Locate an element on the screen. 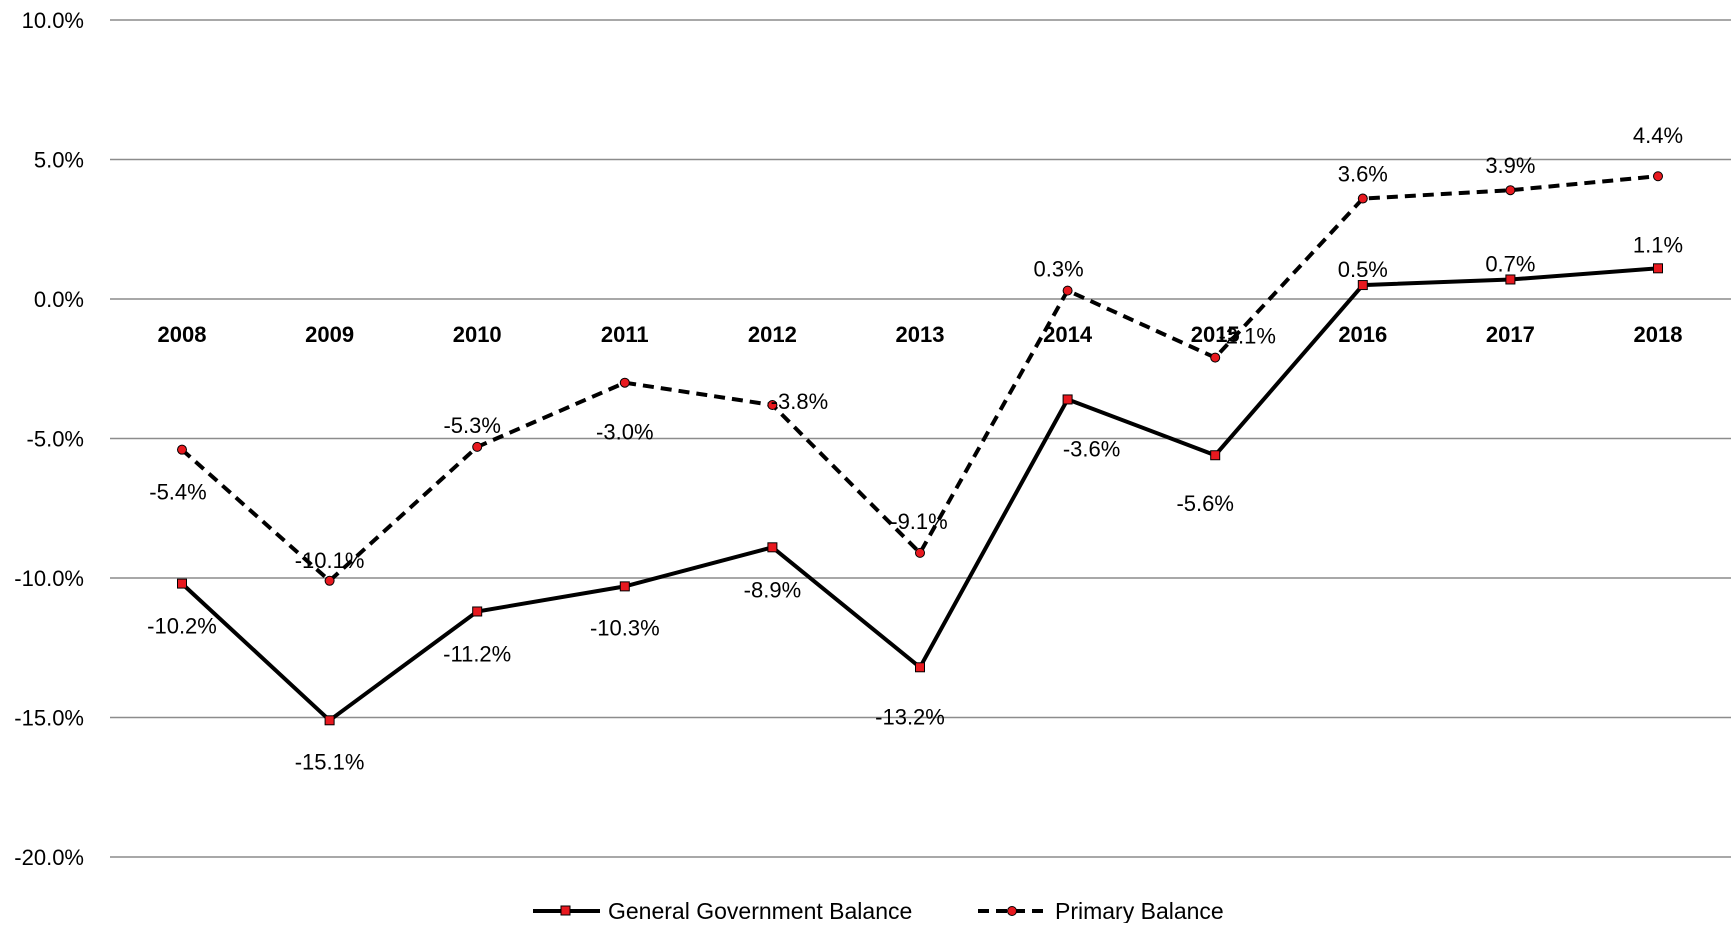  y-tick-label: -20.0% is located at coordinates (49, 857).